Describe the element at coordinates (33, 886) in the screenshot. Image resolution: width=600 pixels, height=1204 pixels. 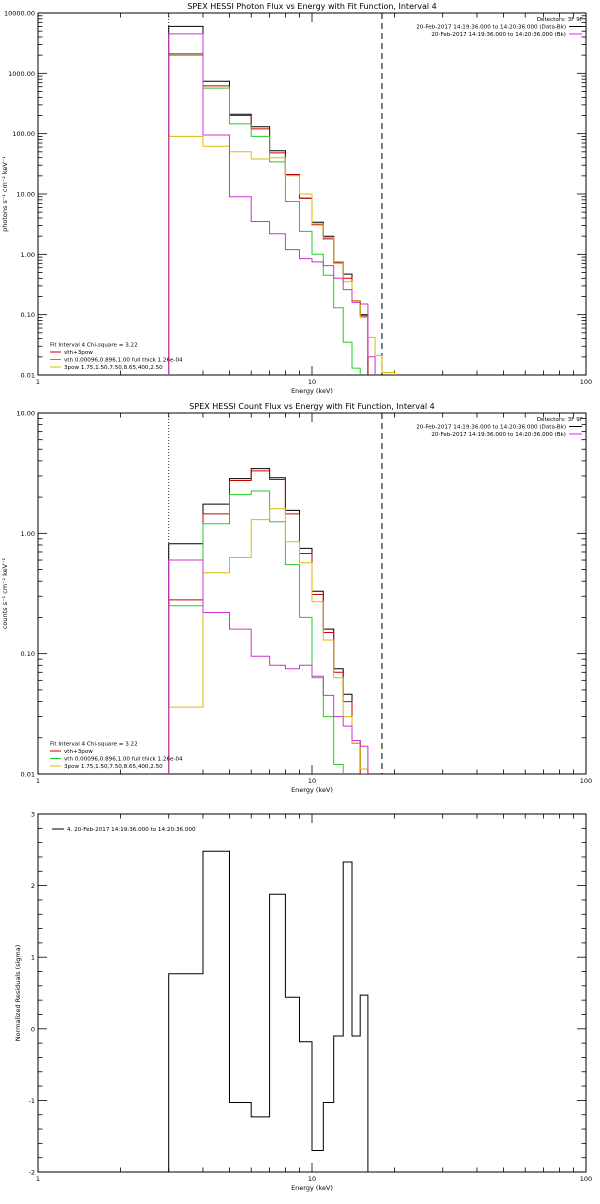
I see `y-tick-label: 2` at that location.